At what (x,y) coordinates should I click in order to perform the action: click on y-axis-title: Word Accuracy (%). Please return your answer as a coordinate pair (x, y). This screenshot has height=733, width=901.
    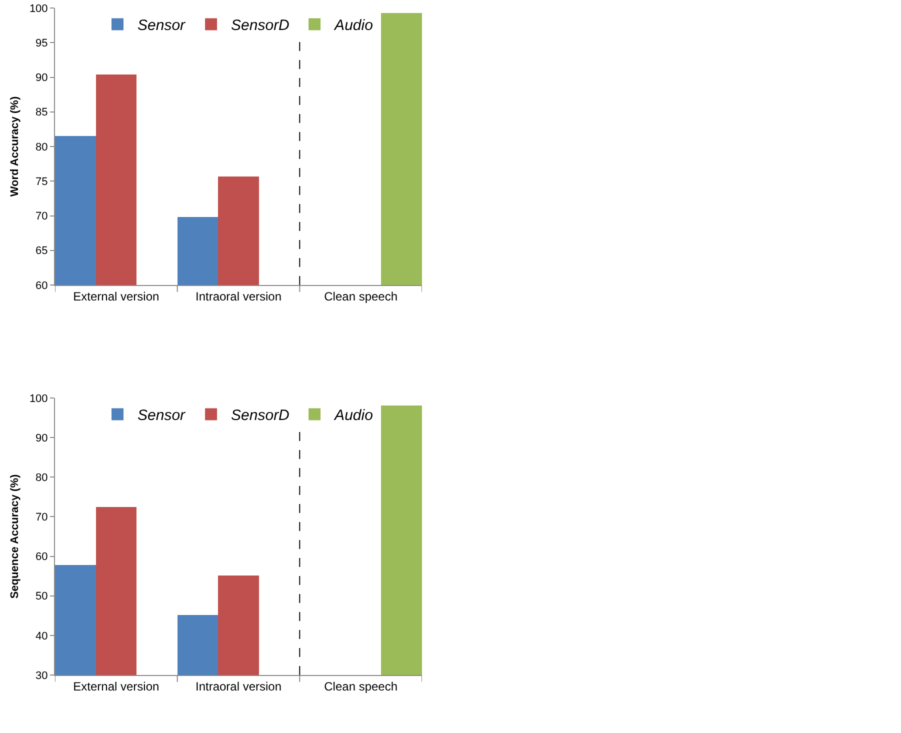
    Looking at the image, I should click on (15, 146).